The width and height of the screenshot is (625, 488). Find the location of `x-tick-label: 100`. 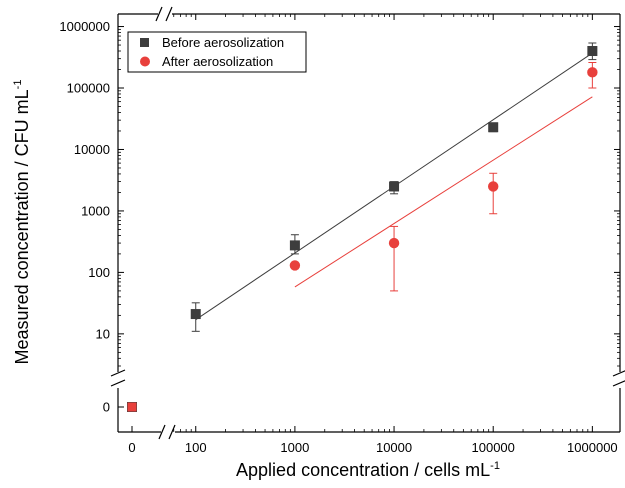

x-tick-label: 100 is located at coordinates (196, 447).